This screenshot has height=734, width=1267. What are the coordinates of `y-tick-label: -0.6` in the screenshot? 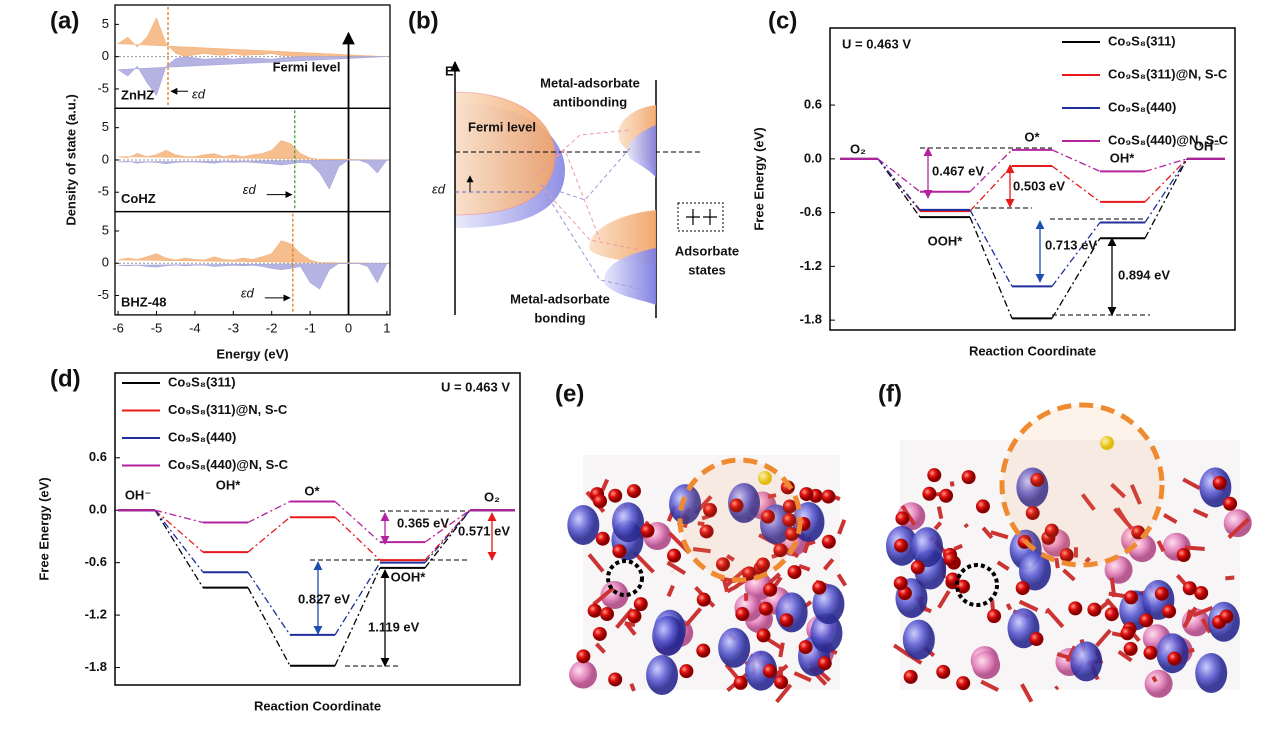 It's located at (96, 561).